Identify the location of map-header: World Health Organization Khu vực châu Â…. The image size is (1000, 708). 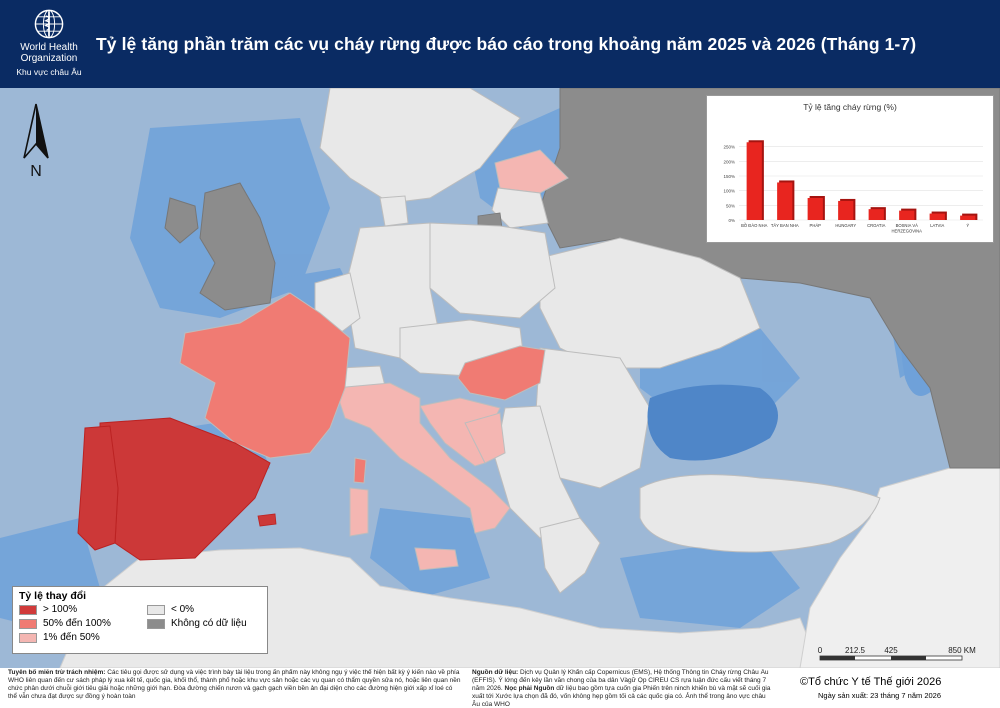
(500, 44).